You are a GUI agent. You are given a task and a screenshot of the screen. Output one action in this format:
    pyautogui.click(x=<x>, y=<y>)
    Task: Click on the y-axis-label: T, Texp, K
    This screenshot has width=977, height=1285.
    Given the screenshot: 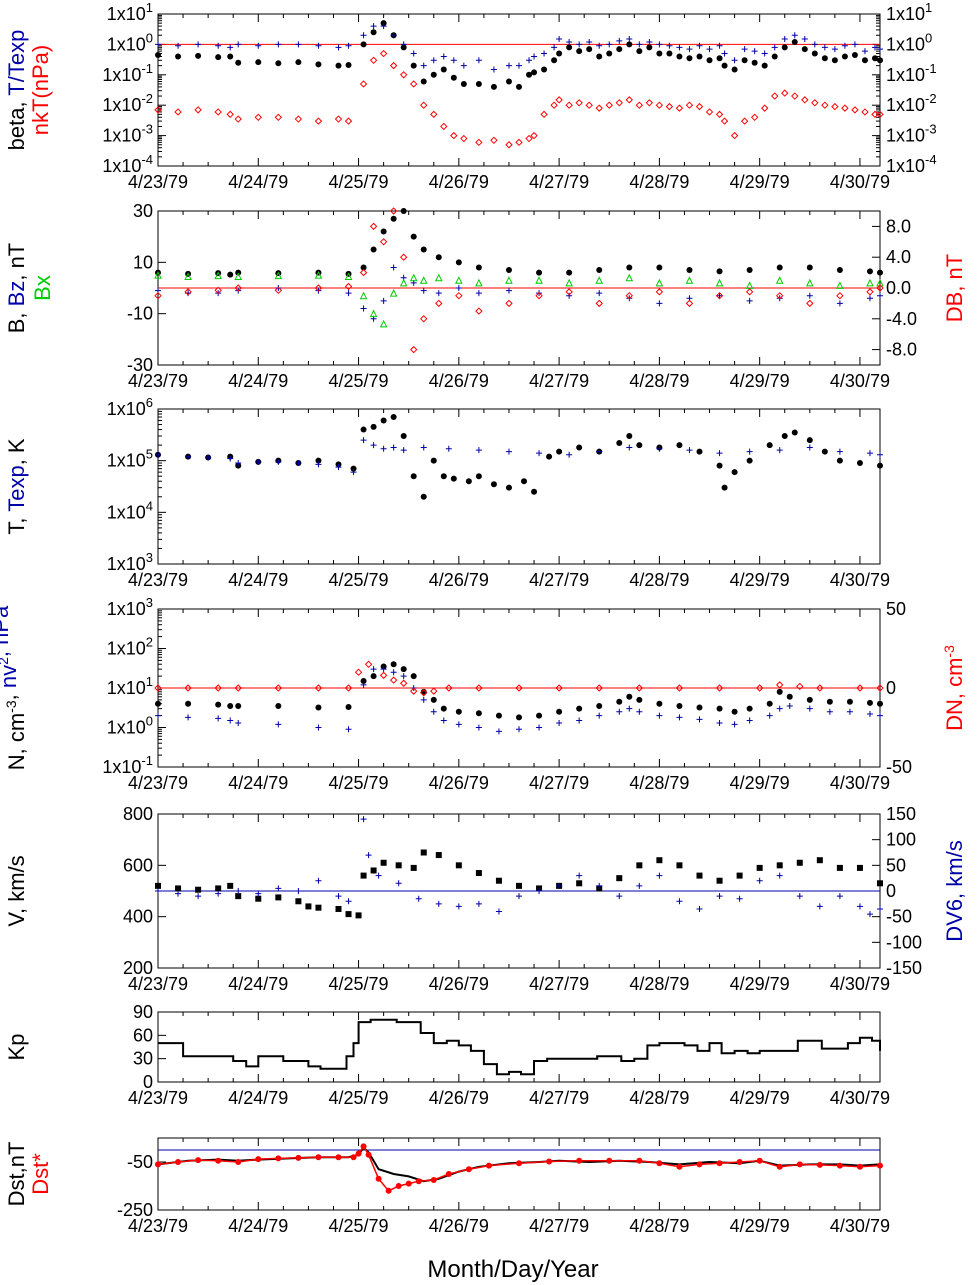 What is the action you would take?
    pyautogui.click(x=16, y=486)
    